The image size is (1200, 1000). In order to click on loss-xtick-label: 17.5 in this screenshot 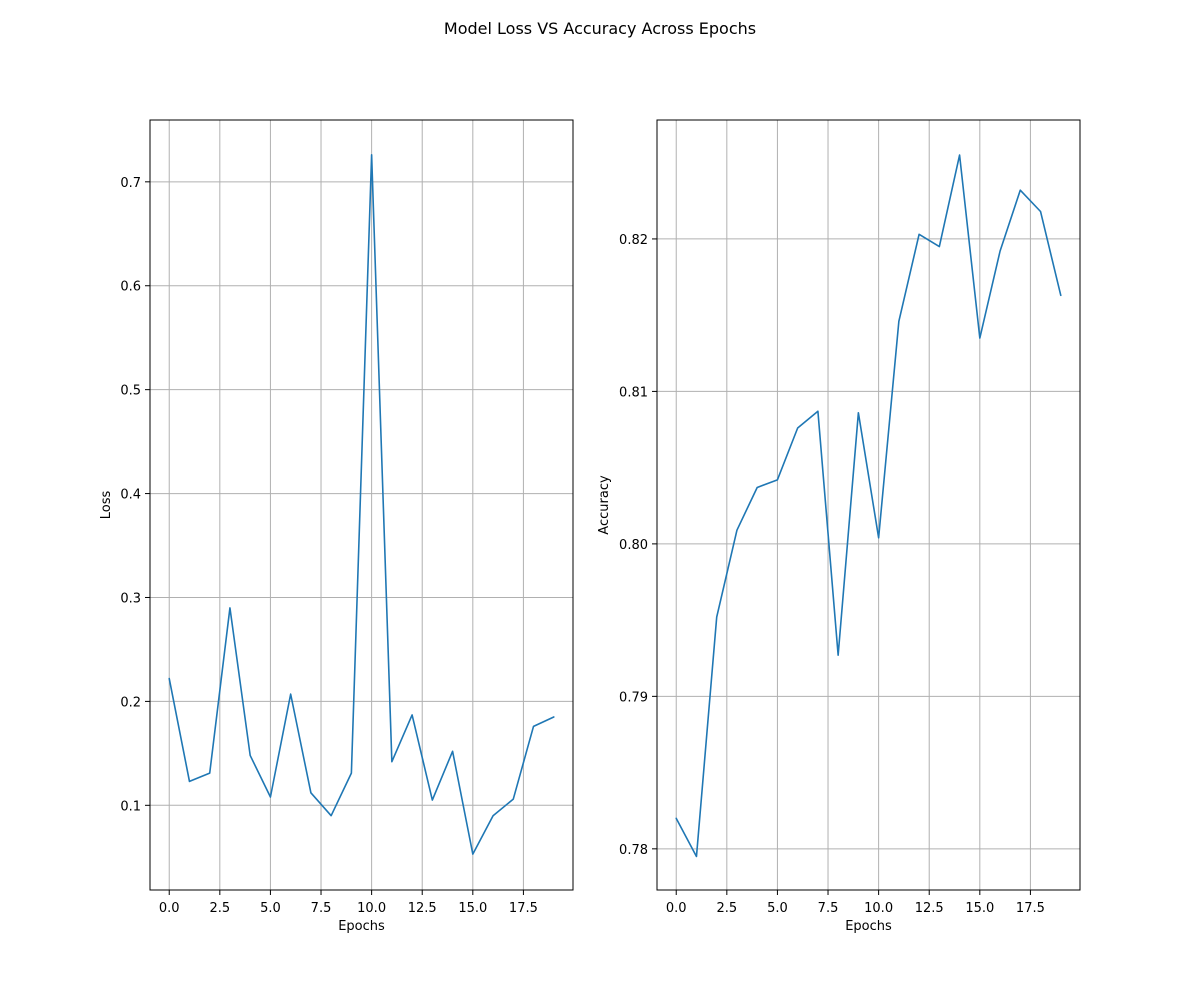, I will do `click(523, 908)`.